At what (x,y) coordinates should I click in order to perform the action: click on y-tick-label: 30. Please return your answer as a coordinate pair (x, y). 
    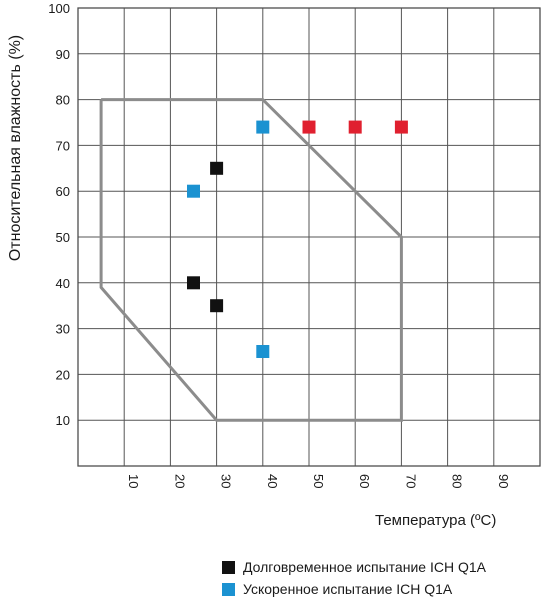
    Looking at the image, I should click on (63, 329).